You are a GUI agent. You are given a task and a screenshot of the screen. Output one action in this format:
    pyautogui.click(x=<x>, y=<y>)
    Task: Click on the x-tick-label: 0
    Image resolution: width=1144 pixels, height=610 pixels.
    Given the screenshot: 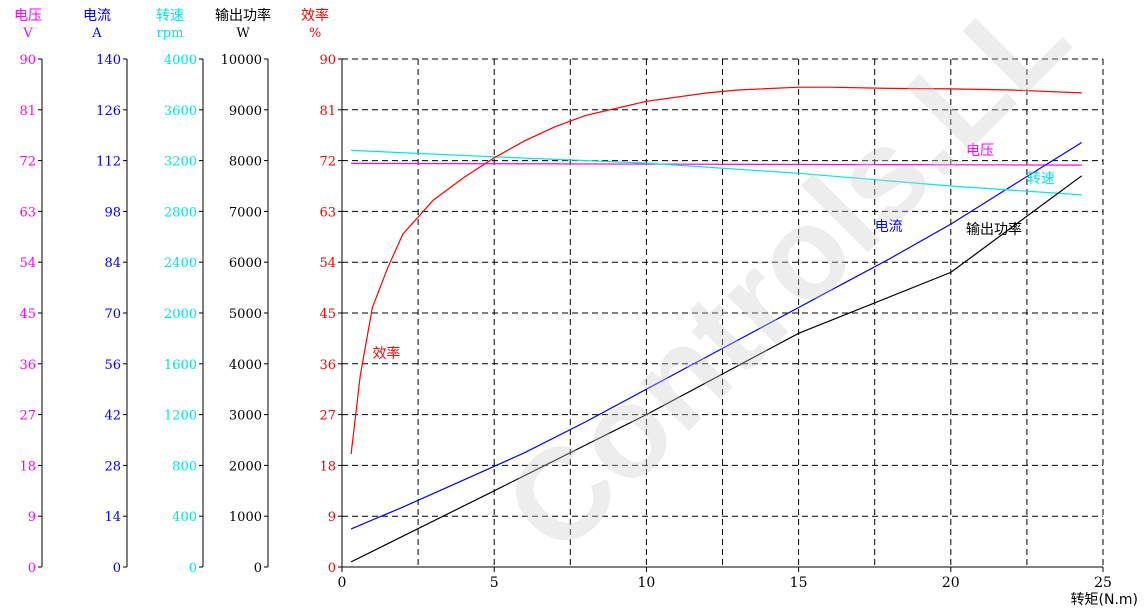 What is the action you would take?
    pyautogui.click(x=342, y=583)
    